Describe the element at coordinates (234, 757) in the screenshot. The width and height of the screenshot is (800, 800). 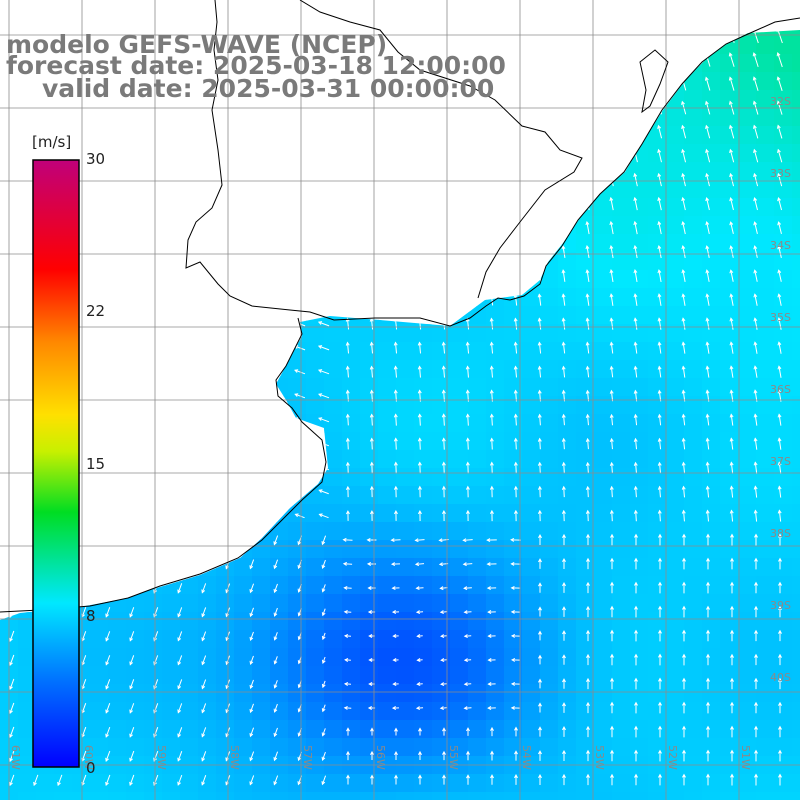
I see `longitude-label: 58W` at that location.